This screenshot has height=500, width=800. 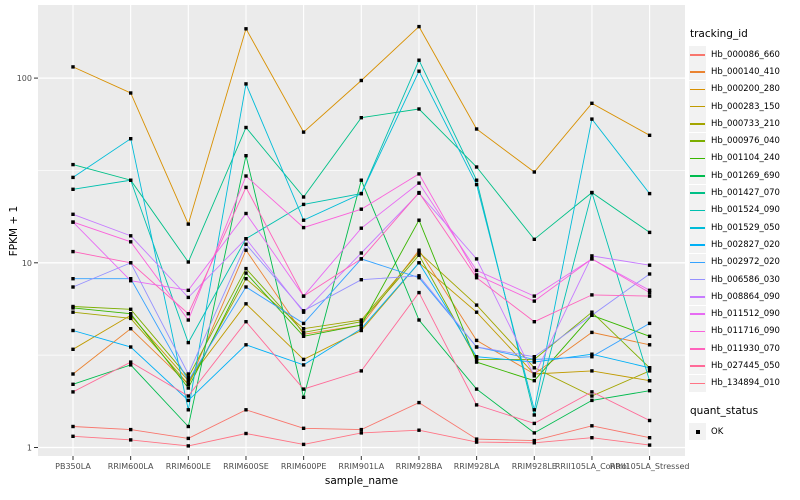 I want to click on legend-item-Hb_001529_050: Hb_001529_050, so click(x=744, y=228).